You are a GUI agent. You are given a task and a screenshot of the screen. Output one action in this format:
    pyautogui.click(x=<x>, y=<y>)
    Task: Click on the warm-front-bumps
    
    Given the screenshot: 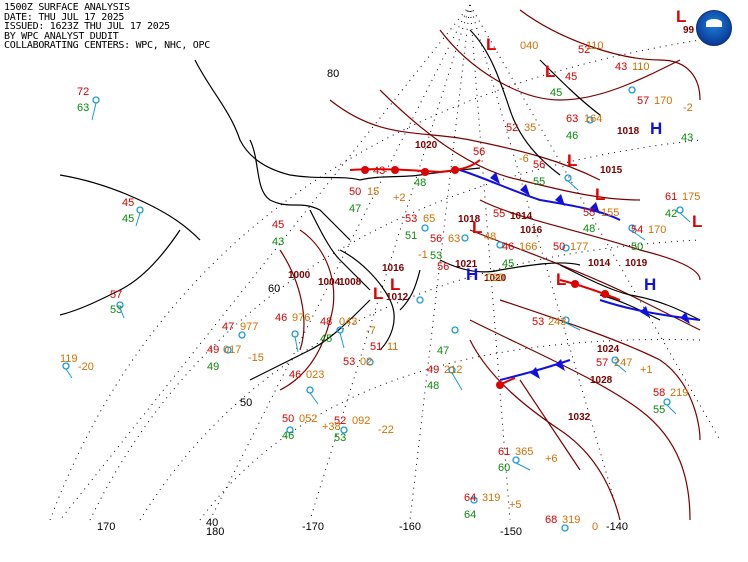 What is the action you would take?
    pyautogui.click(x=485, y=277)
    